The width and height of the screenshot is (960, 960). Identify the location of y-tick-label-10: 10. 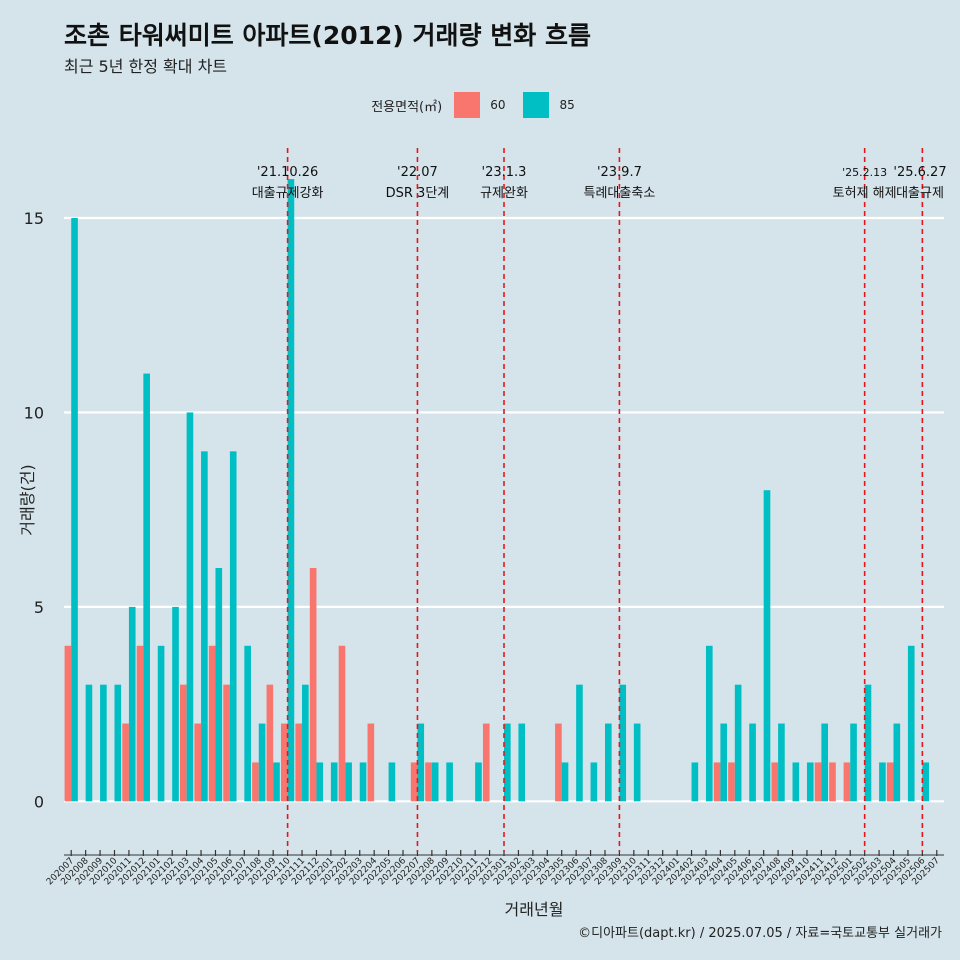
(34, 412).